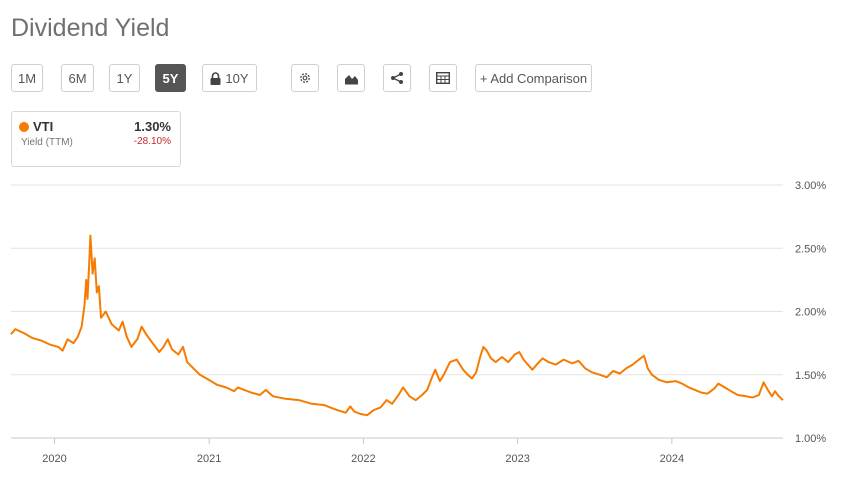  What do you see at coordinates (810, 186) in the screenshot?
I see `y-tick-label: 3.00%` at bounding box center [810, 186].